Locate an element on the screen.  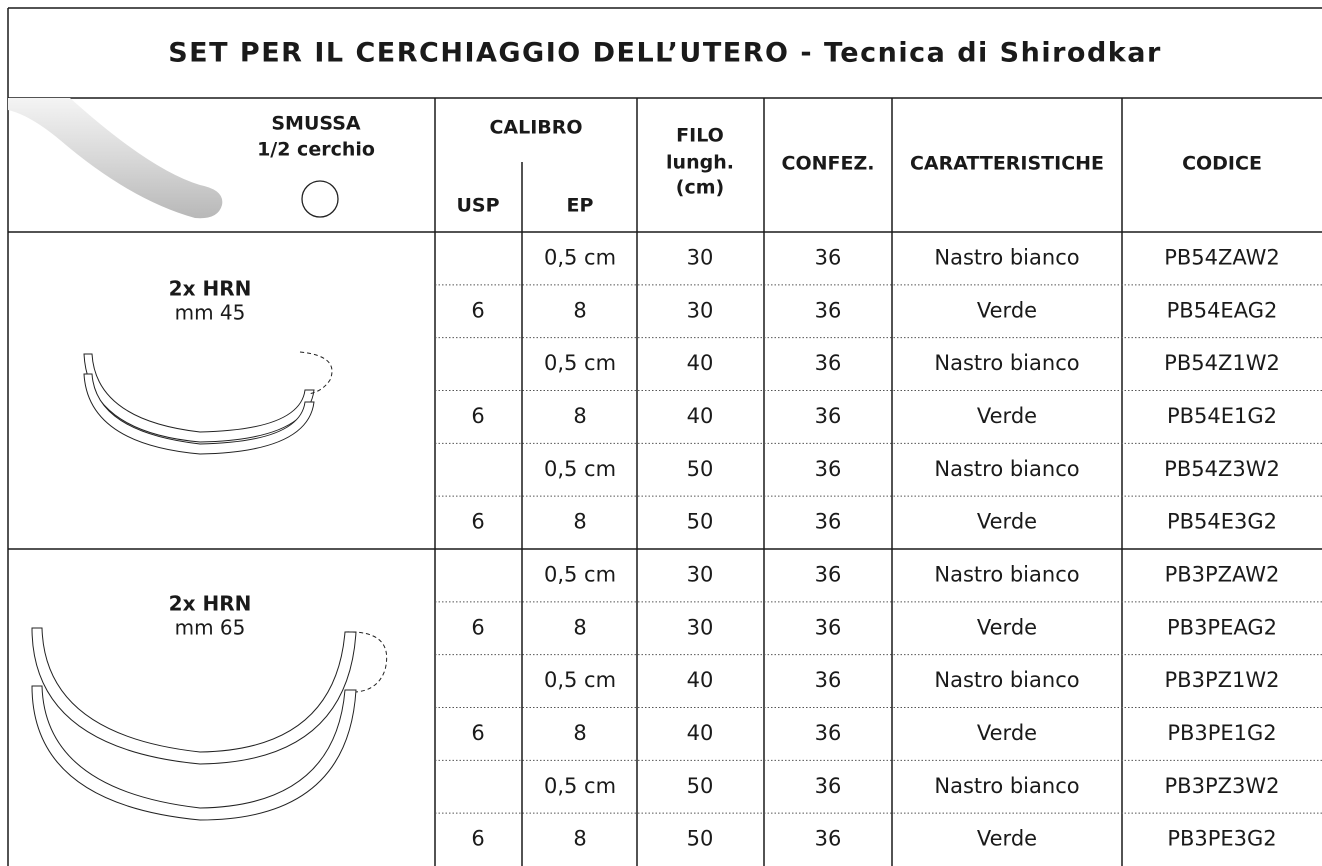
cell: PB54ZAW2 is located at coordinates (1222, 257).